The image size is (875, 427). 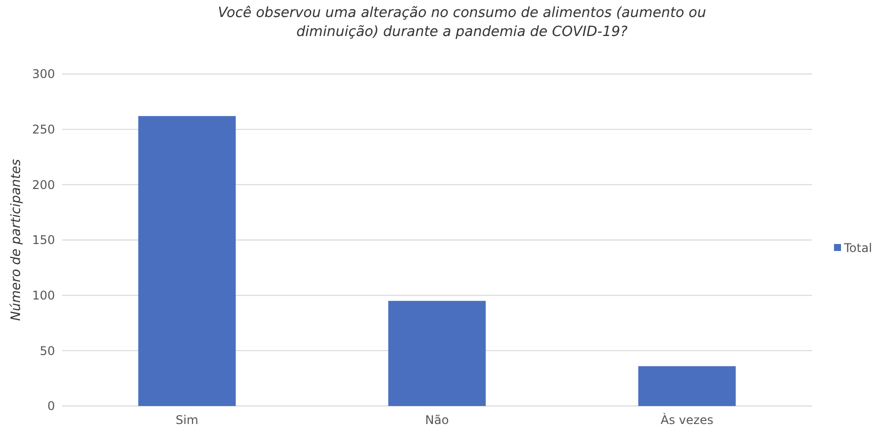 What do you see at coordinates (687, 419) in the screenshot?
I see `x-tick-label: Às vezes` at bounding box center [687, 419].